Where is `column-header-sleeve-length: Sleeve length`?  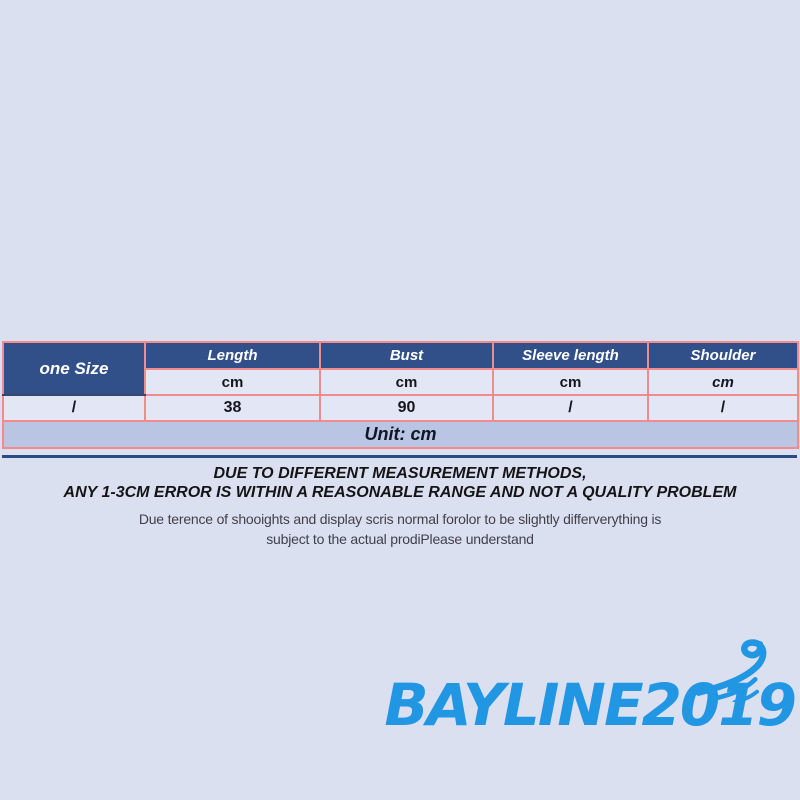 column-header-sleeve-length: Sleeve length is located at coordinates (570, 355).